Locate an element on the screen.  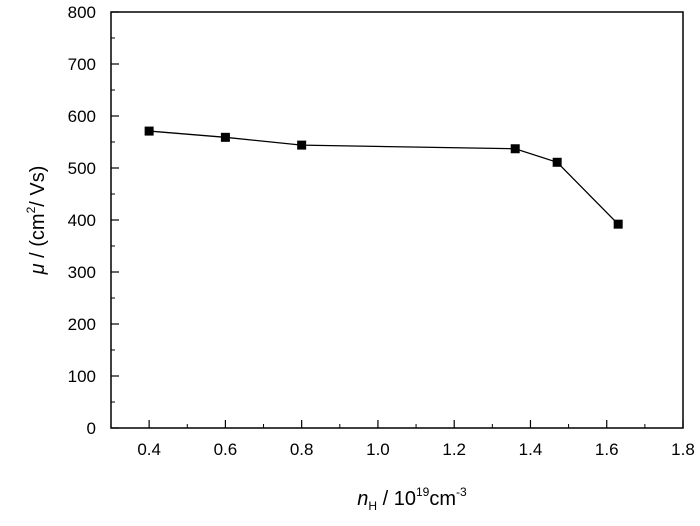
x-axis-unit-exponent: -3 is located at coordinates (461, 492).